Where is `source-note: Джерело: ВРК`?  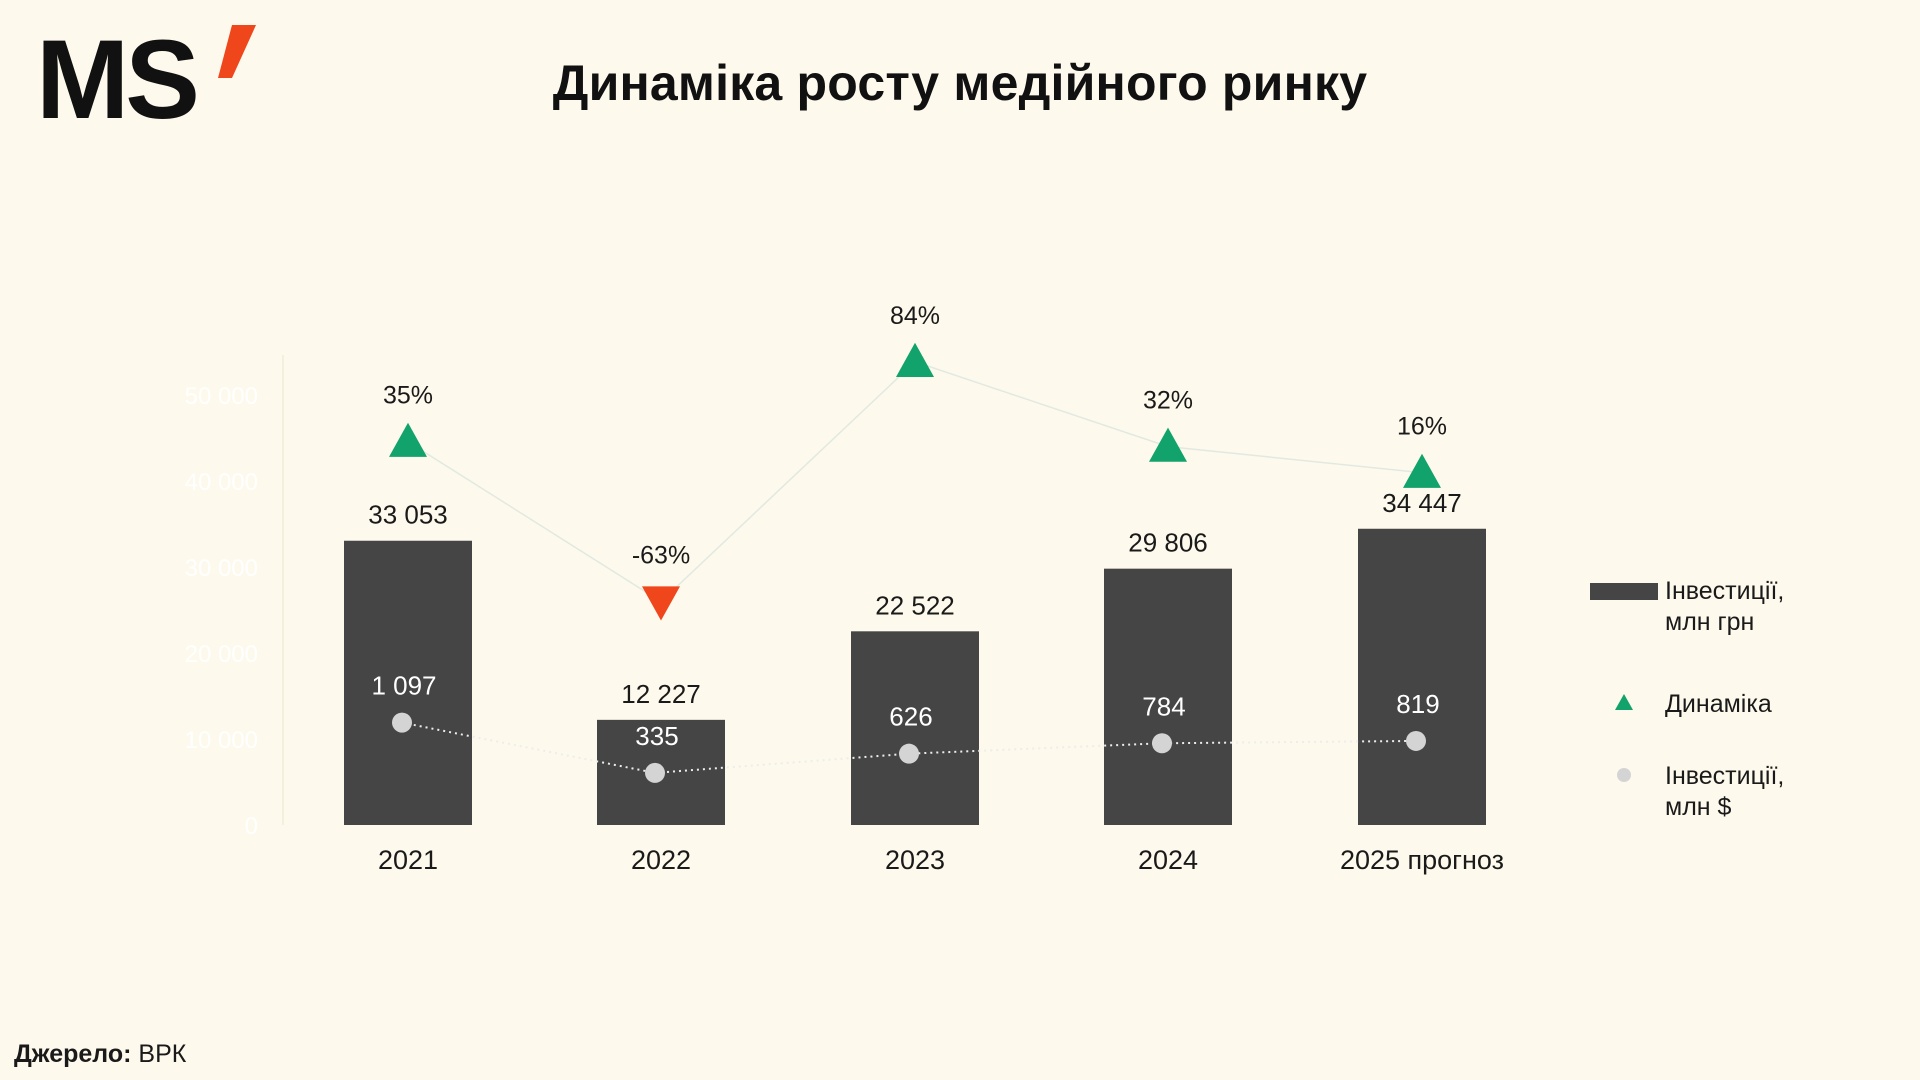 source-note: Джерело: ВРК is located at coordinates (100, 1054).